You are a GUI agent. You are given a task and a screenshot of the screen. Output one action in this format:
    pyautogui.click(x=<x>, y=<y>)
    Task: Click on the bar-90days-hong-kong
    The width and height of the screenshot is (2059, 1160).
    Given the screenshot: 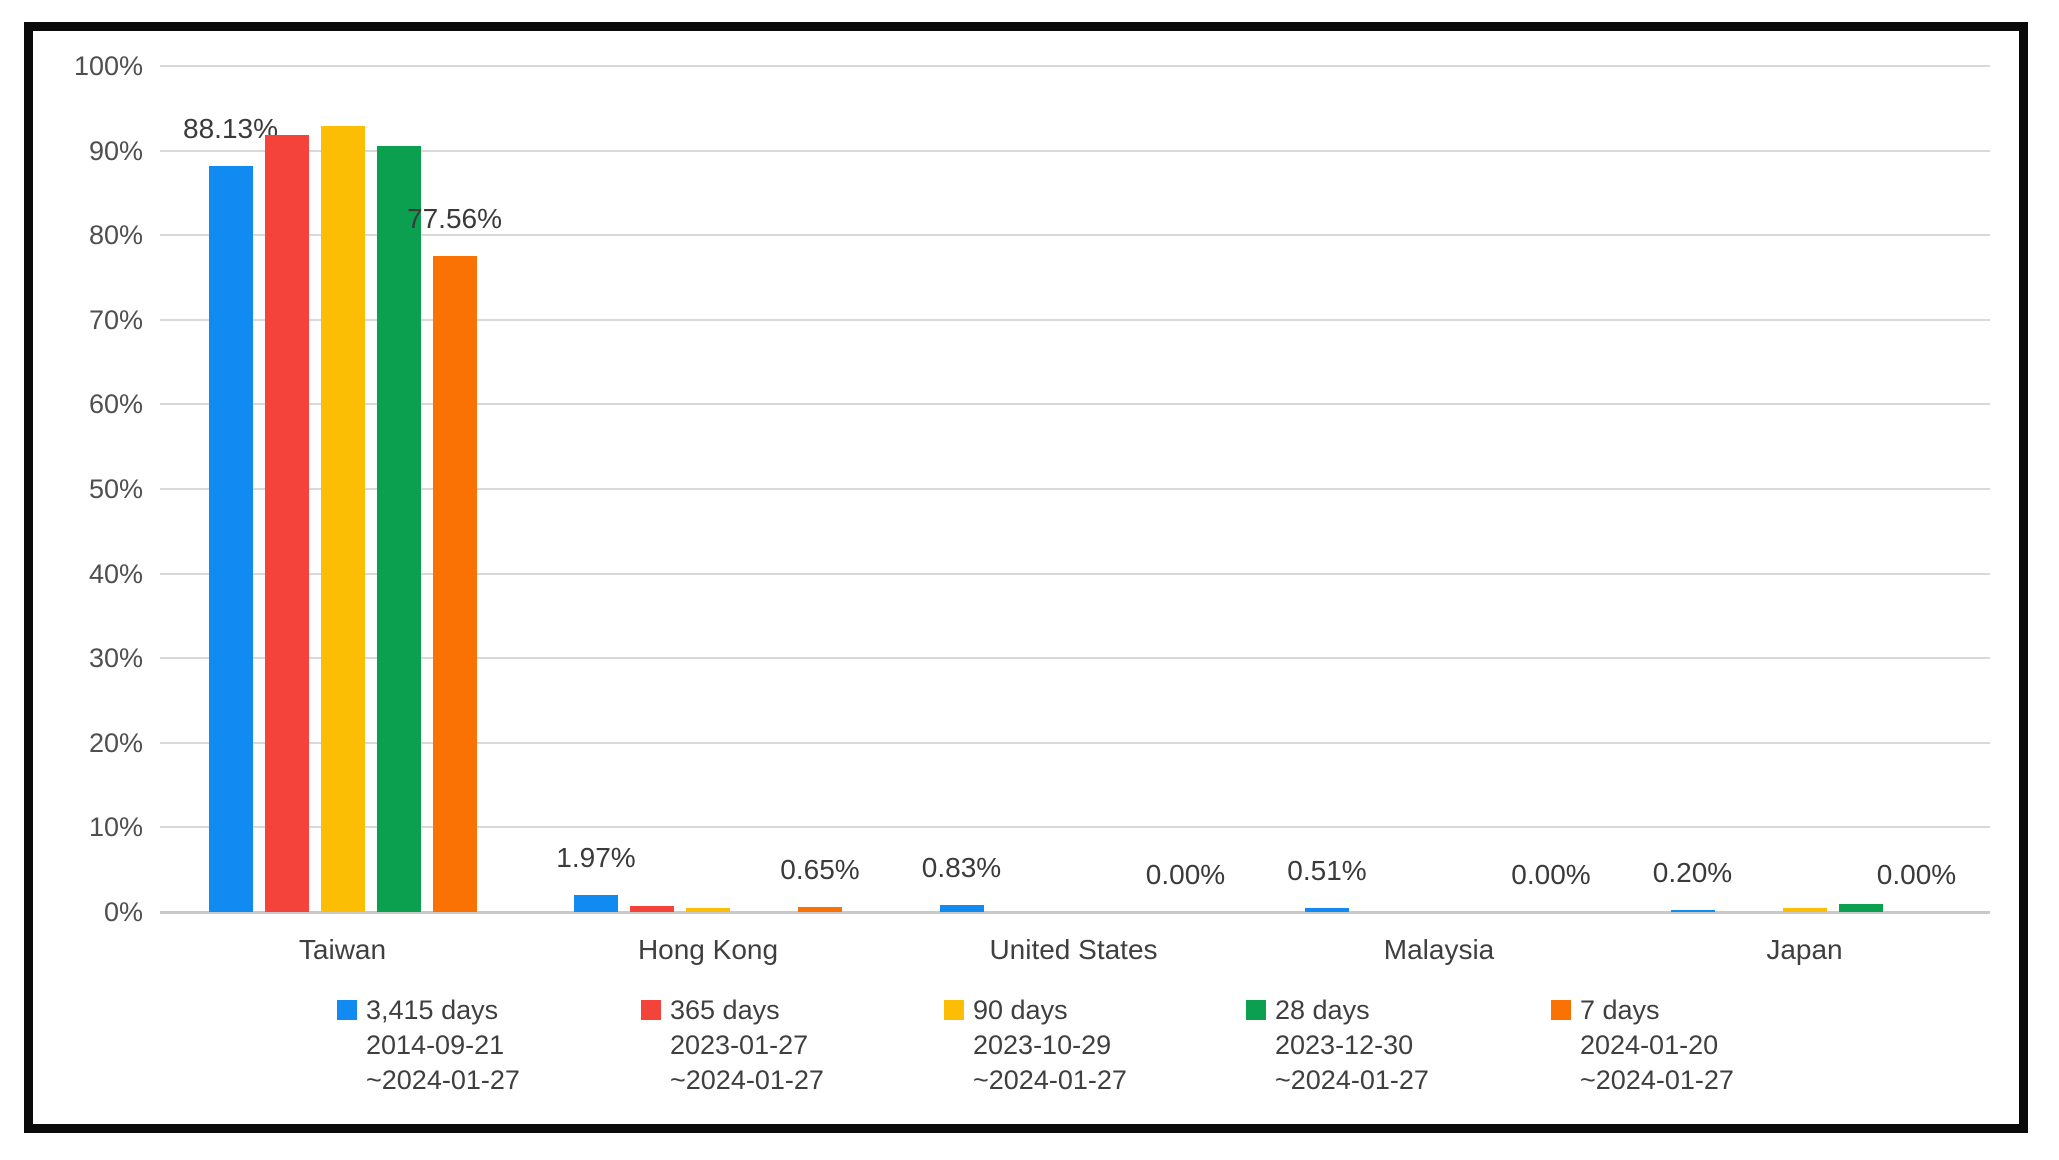 What is the action you would take?
    pyautogui.click(x=708, y=910)
    